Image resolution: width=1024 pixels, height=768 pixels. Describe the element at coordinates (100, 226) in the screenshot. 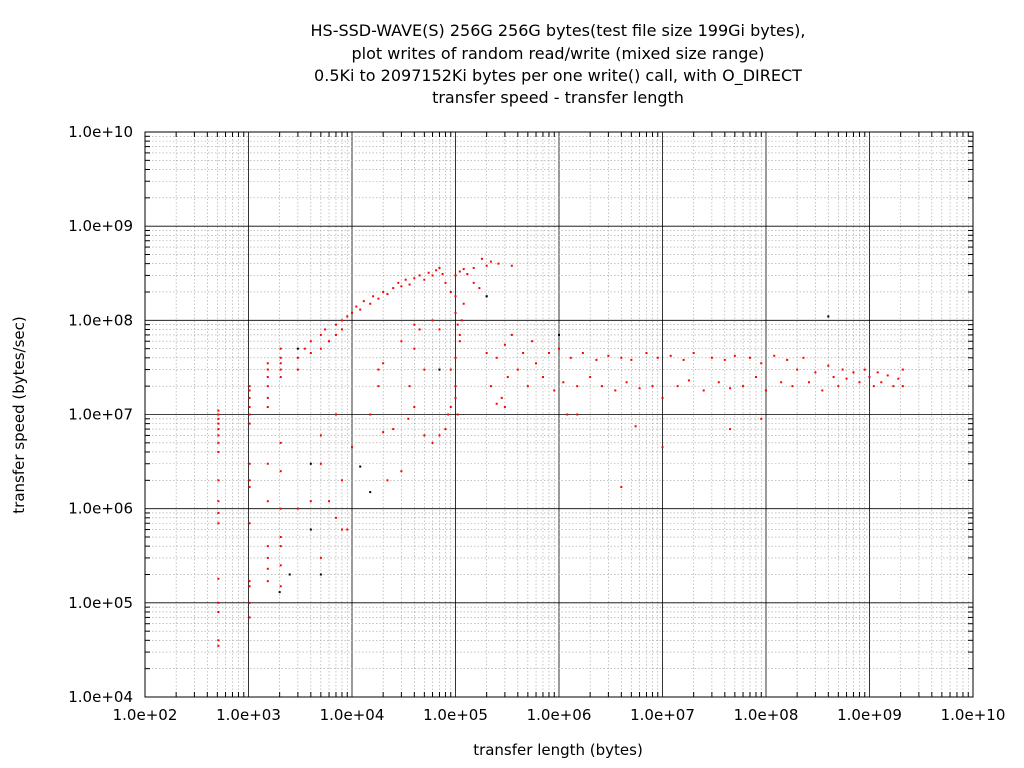

I see `y-tick-label: 1.0e+09` at that location.